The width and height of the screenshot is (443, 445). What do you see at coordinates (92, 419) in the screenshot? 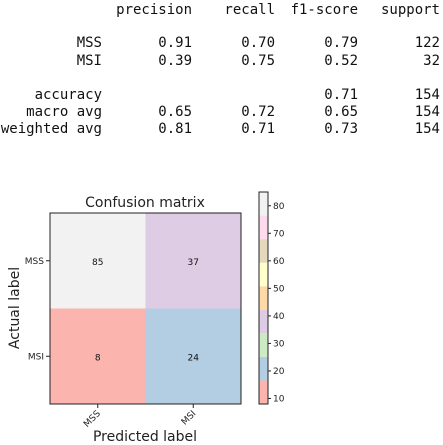
I see `x-tick-label: MSS` at bounding box center [92, 419].